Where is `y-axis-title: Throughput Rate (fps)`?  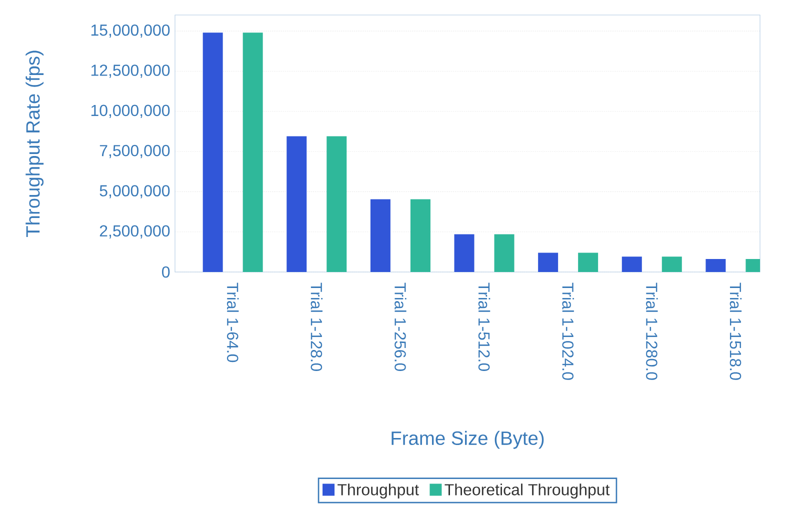 y-axis-title: Throughput Rate (fps) is located at coordinates (35, 143).